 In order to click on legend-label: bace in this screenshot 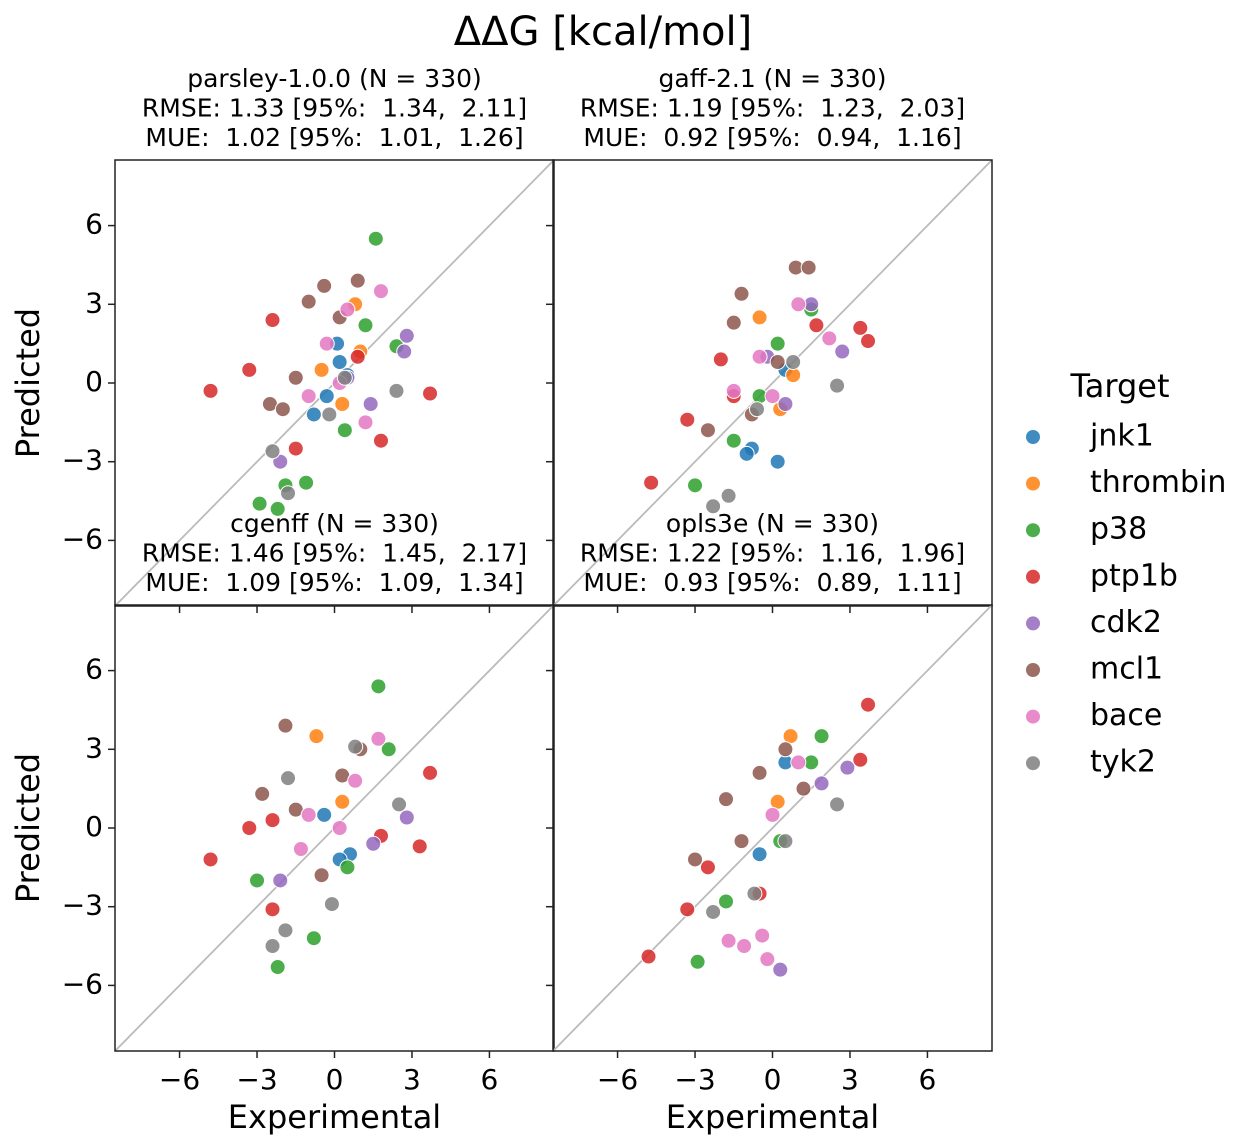, I will do `click(1126, 715)`.